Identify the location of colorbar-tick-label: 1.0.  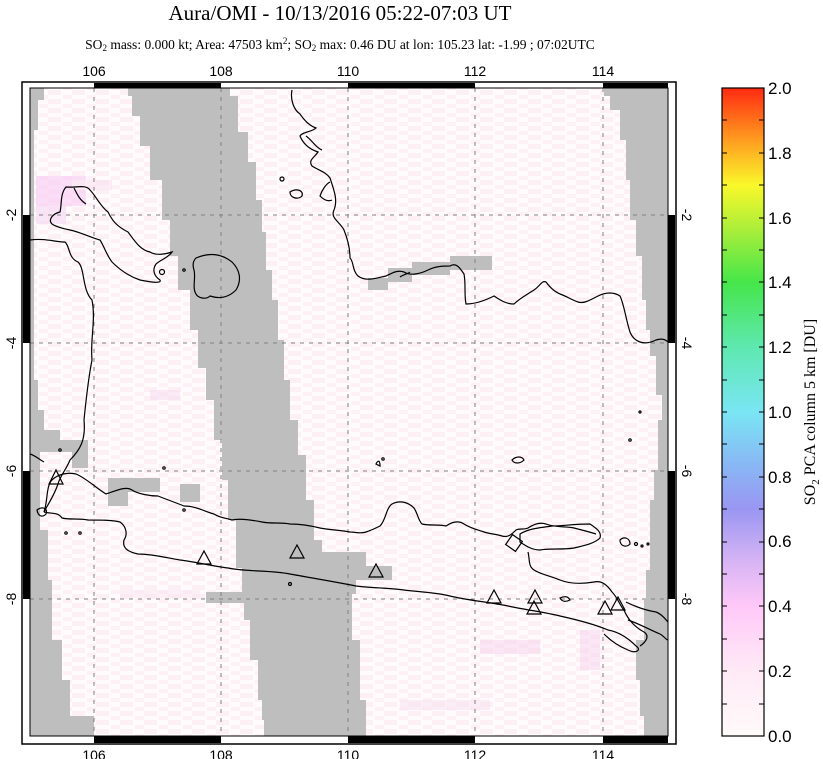
(780, 412).